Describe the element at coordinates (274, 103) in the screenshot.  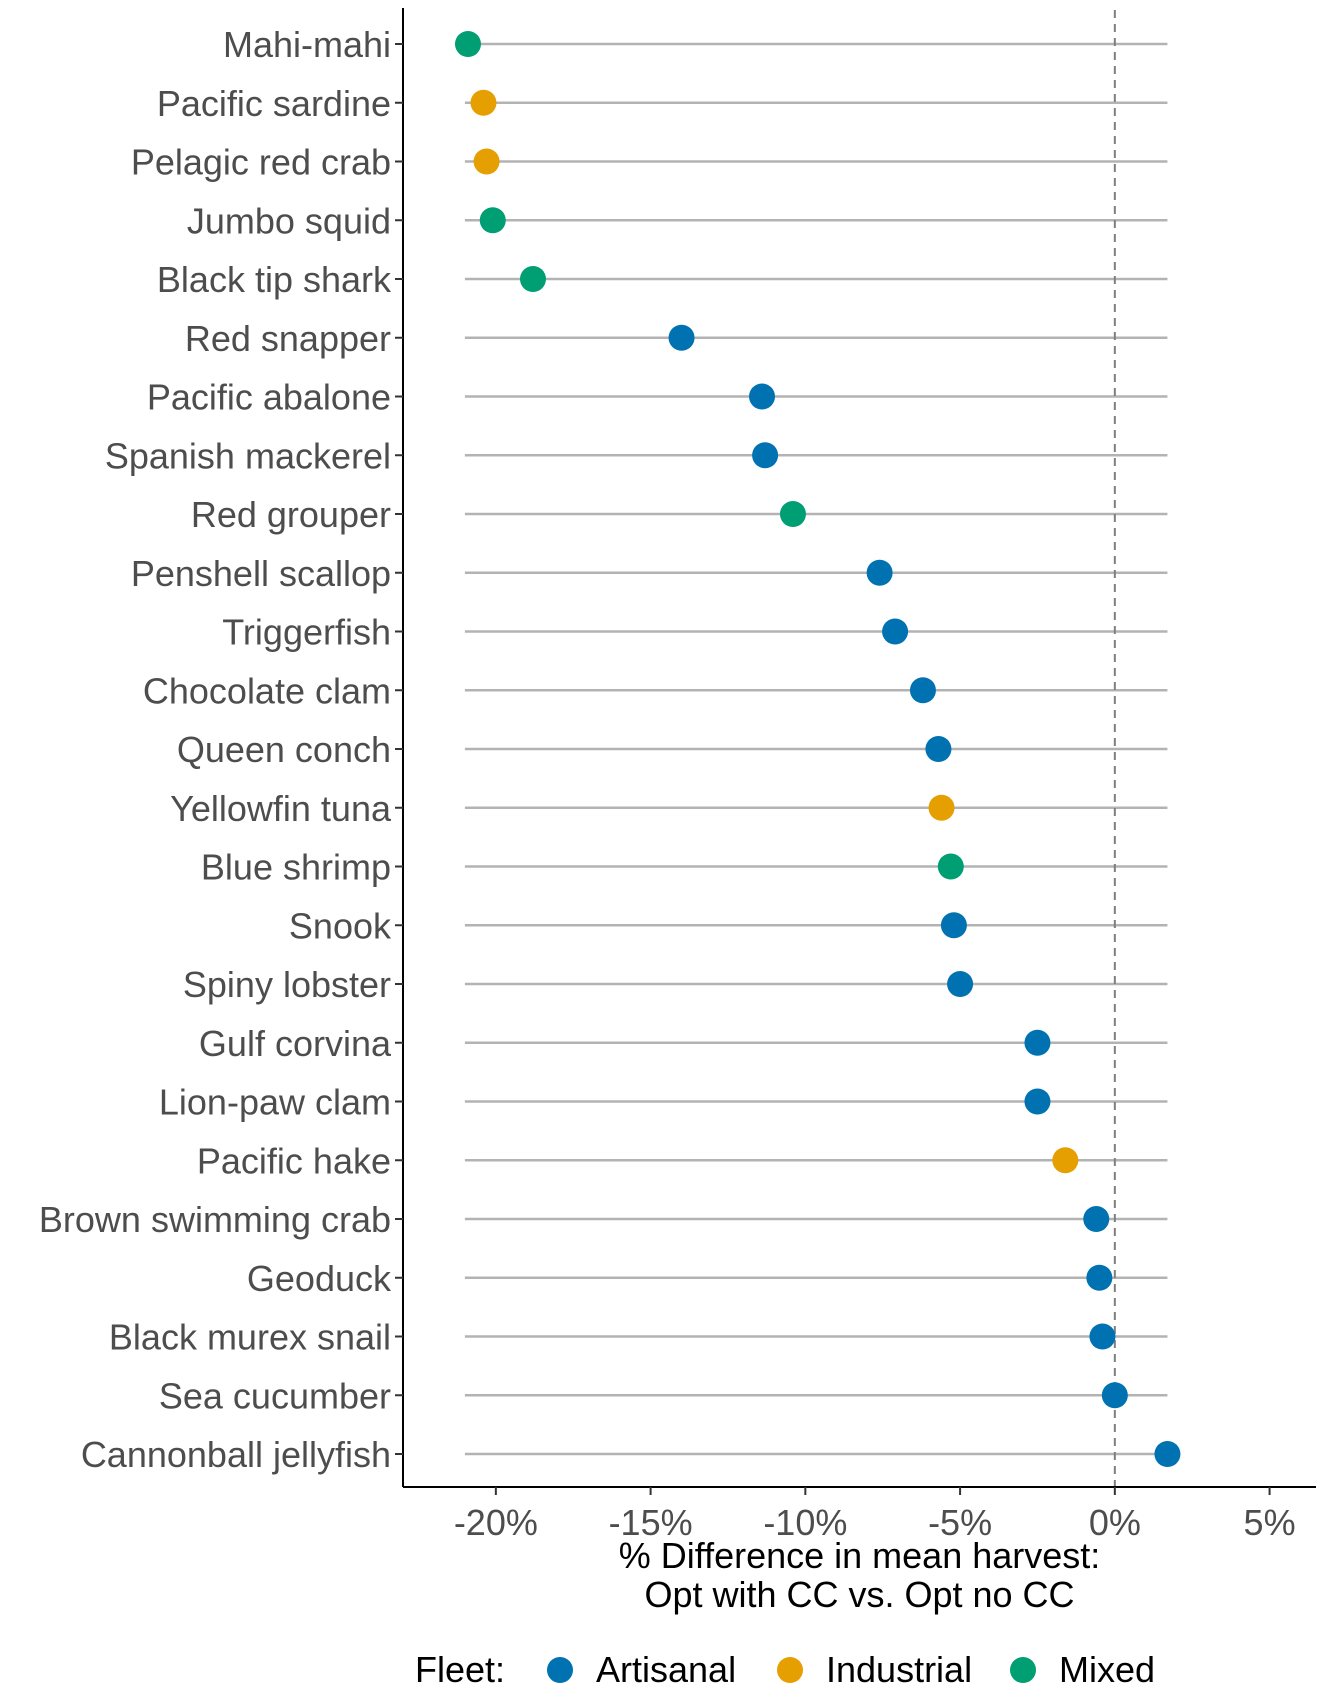
I see `category-label: Pacific sardine` at that location.